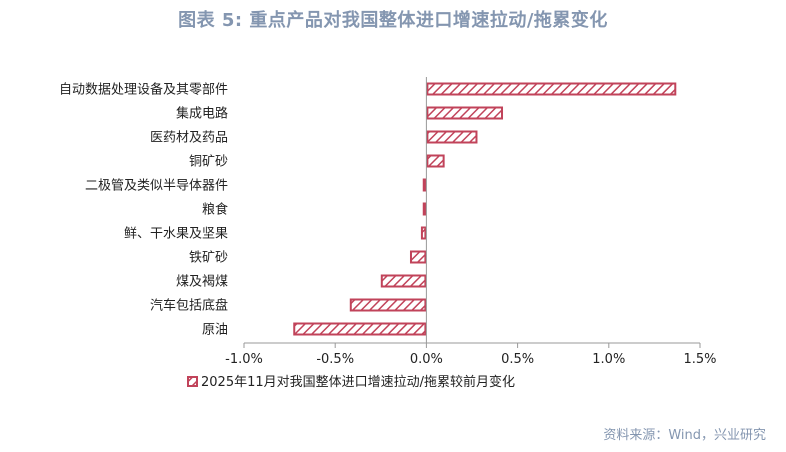  I want to click on x-tick-label-0: -1.0%, so click(244, 359).